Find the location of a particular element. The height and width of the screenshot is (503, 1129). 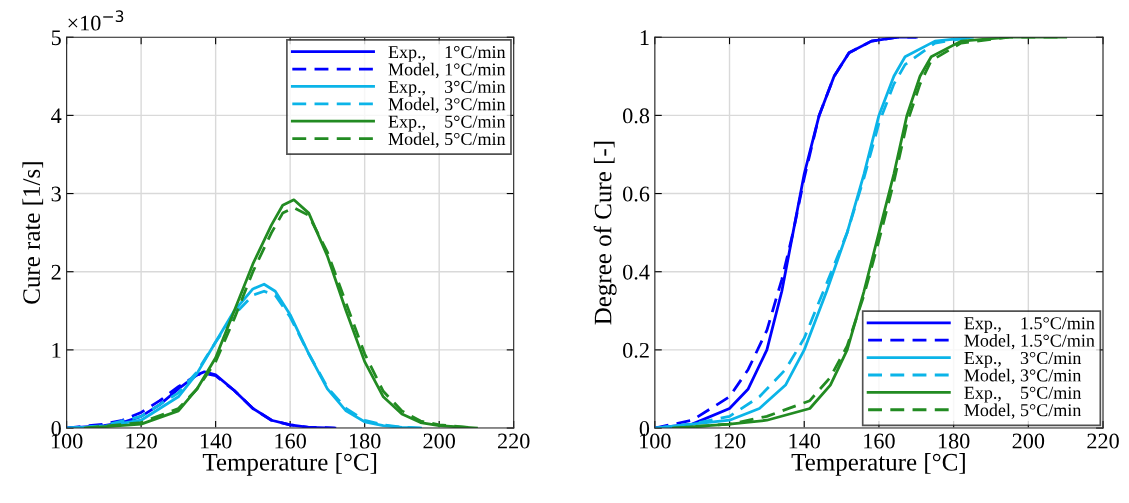

y-tick-label: 0.6 is located at coordinates (636, 194).